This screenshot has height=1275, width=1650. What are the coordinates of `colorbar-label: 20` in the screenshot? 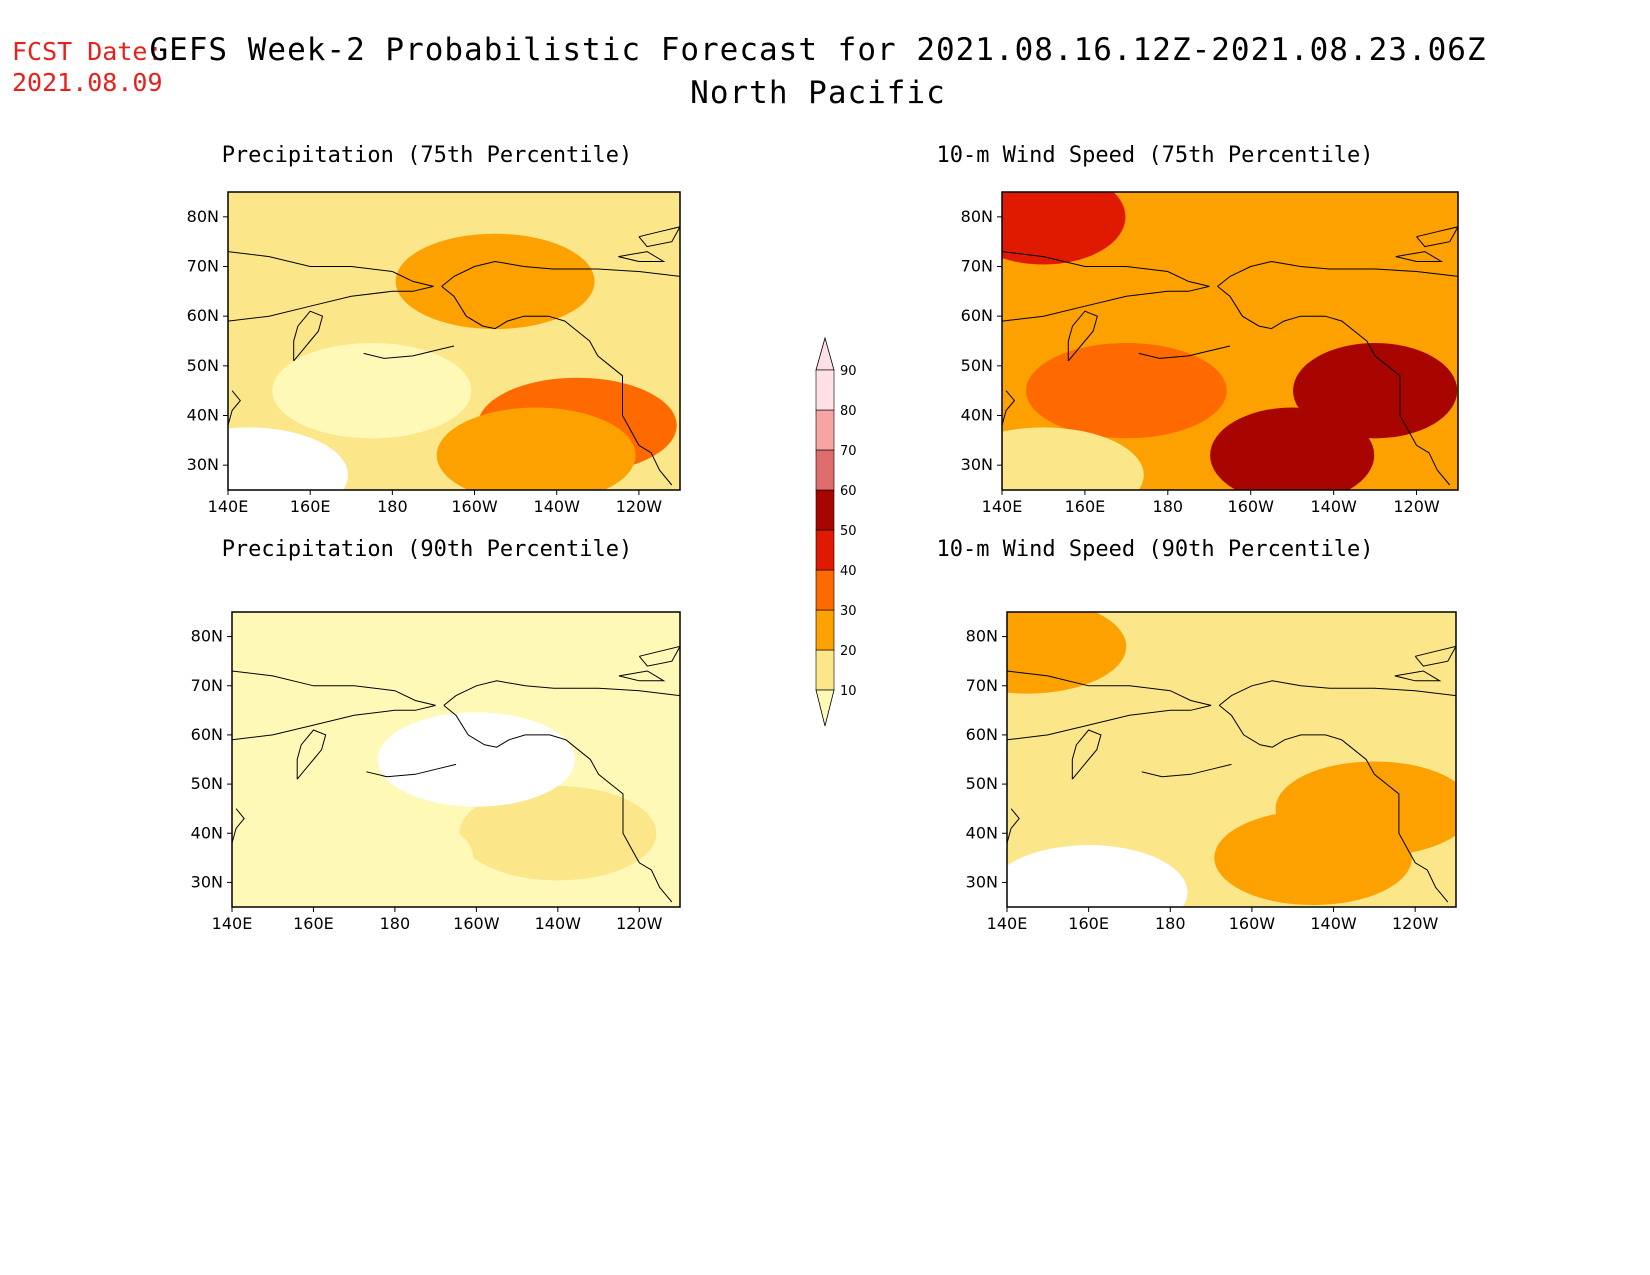 It's located at (848, 651).